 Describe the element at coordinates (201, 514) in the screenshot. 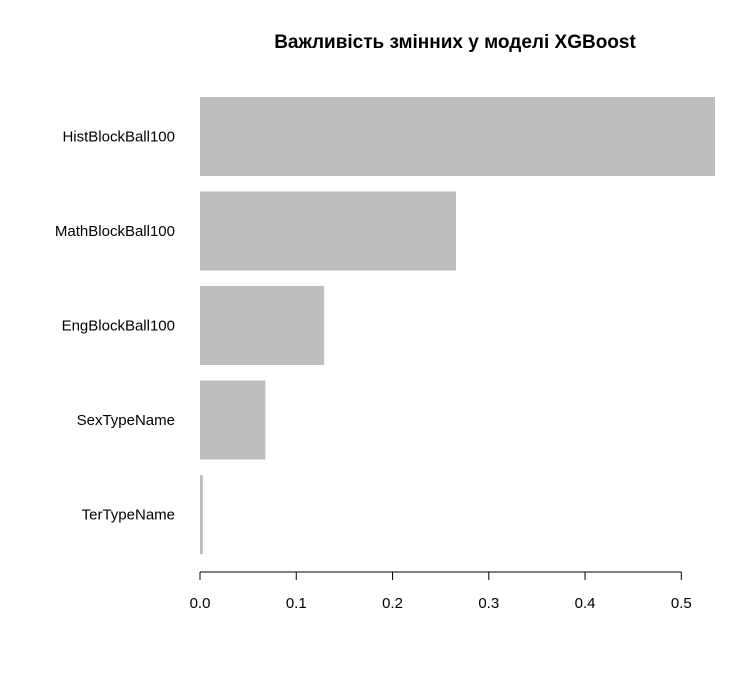

I see `bar-tertypename` at that location.